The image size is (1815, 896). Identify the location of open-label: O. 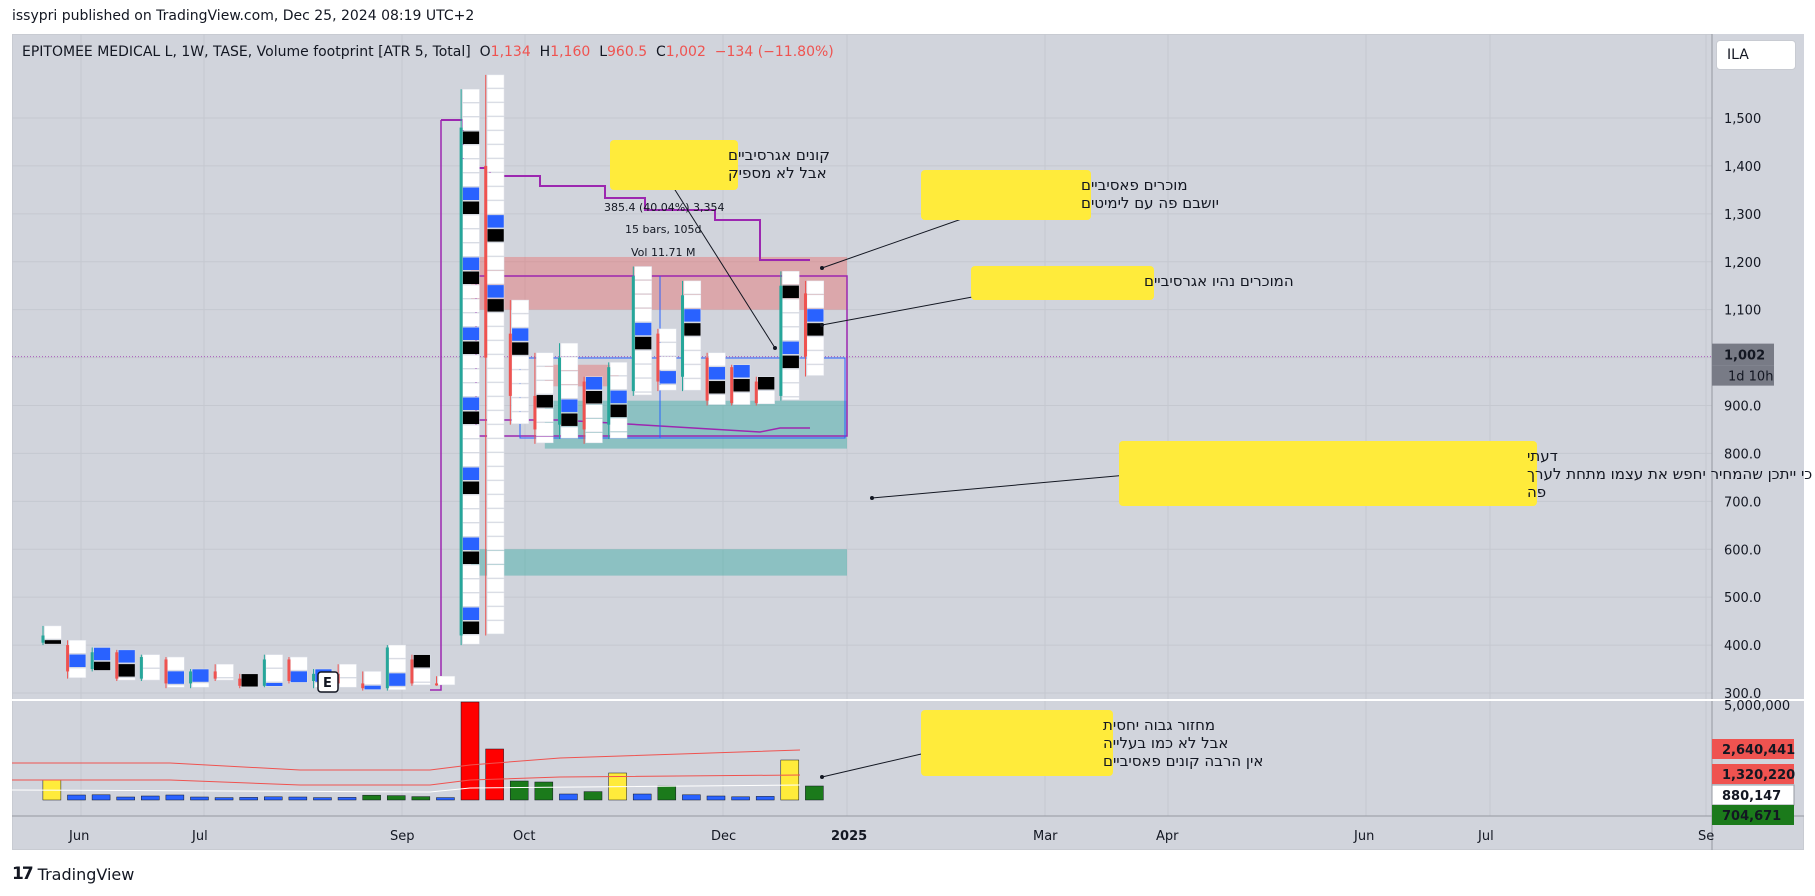
(485, 52).